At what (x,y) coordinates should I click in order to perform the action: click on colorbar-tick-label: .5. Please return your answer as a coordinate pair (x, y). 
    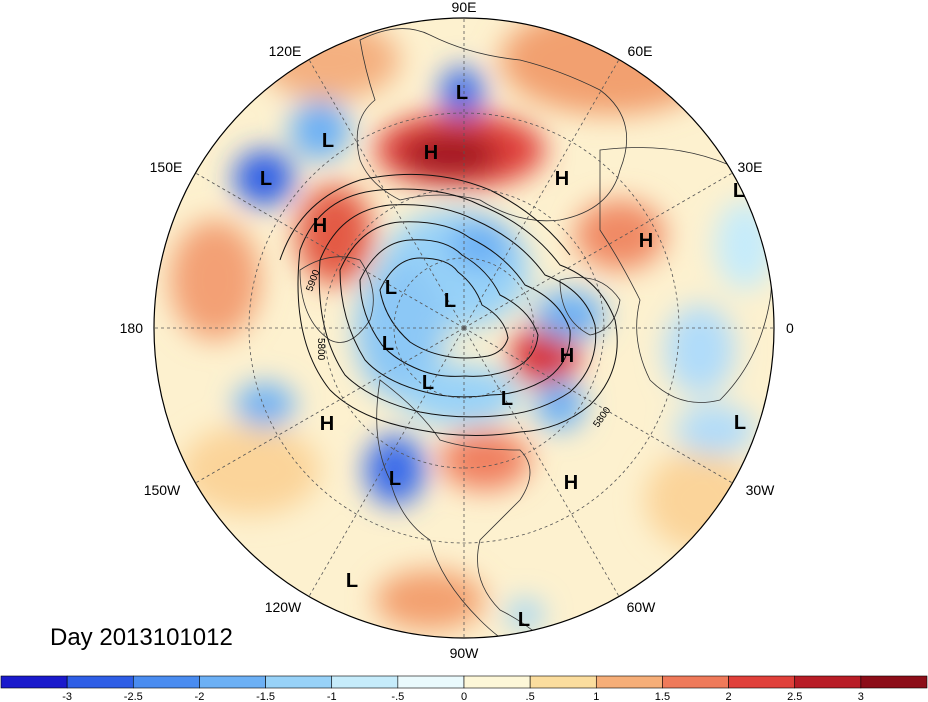
    Looking at the image, I should click on (530, 696).